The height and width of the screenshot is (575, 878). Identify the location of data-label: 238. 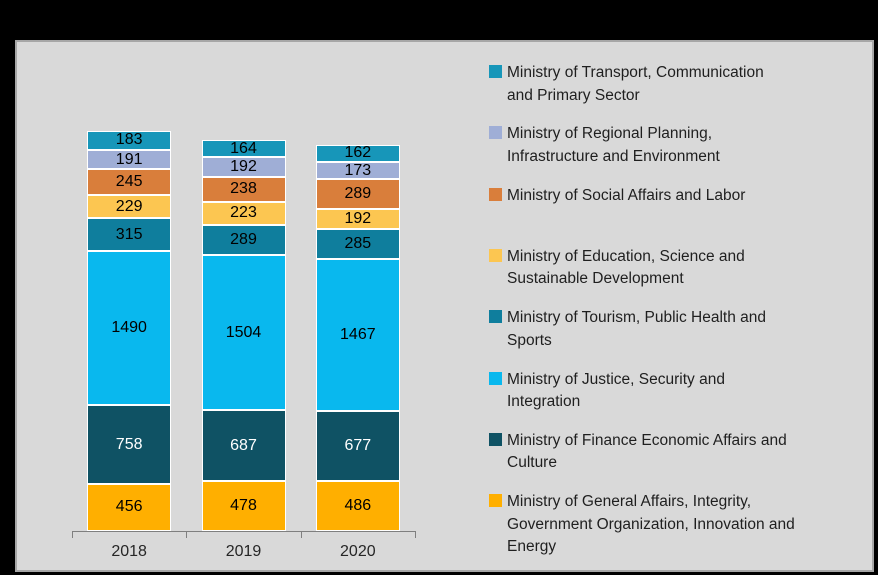
(243, 189).